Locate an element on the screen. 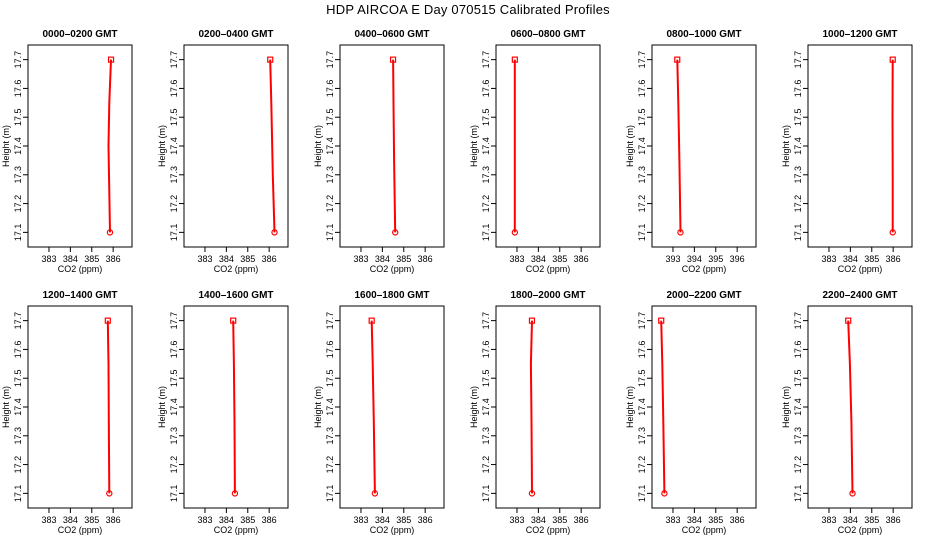 Image resolution: width=936 pixels, height=540 pixels. panel-title: 1200–1400 GMT is located at coordinates (79, 295).